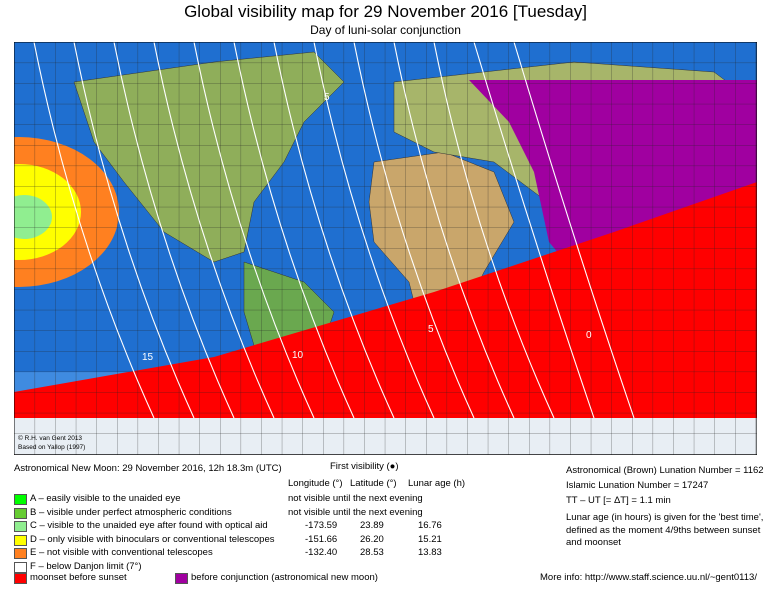  Describe the element at coordinates (589, 335) in the screenshot. I see `contour-label: 0` at that location.